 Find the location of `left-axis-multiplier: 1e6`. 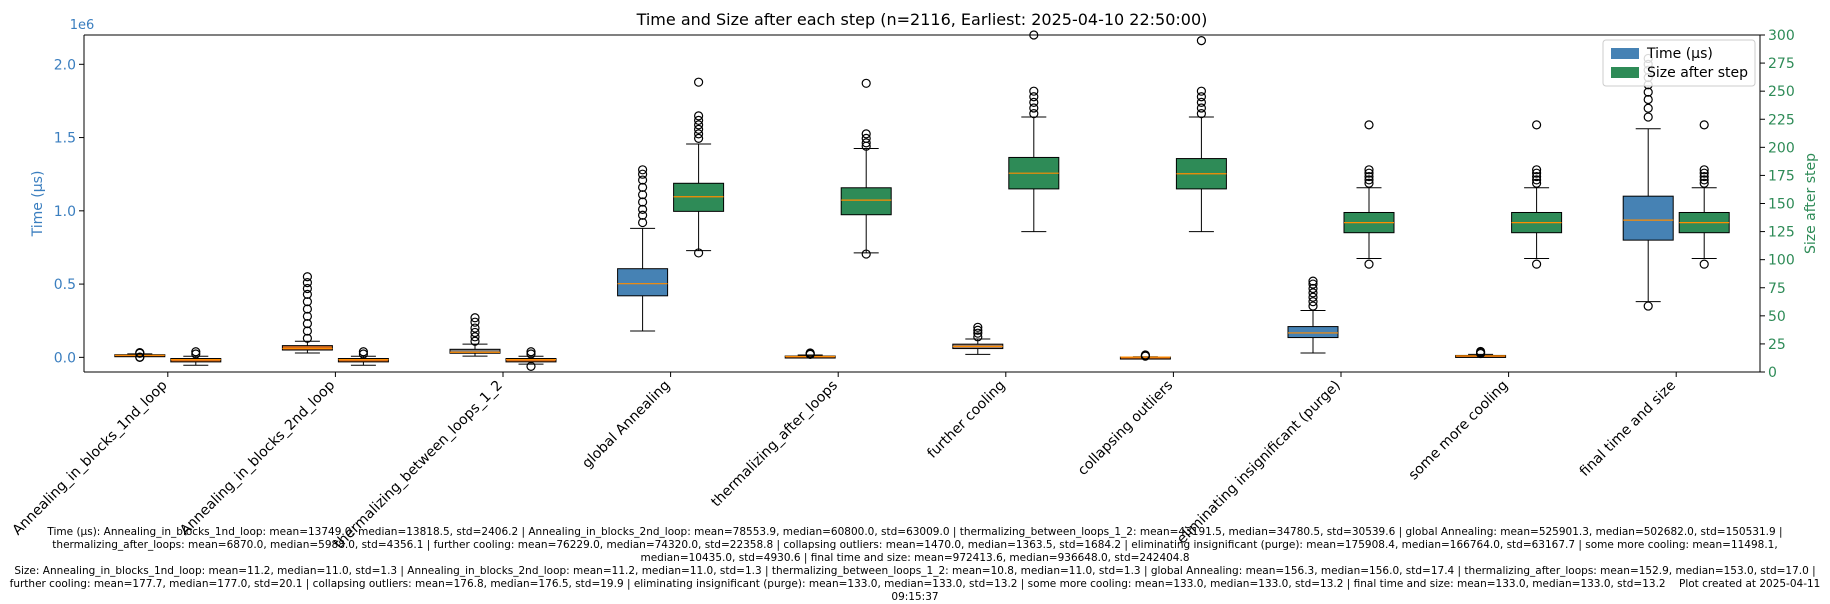

left-axis-multiplier: 1e6 is located at coordinates (82, 25).